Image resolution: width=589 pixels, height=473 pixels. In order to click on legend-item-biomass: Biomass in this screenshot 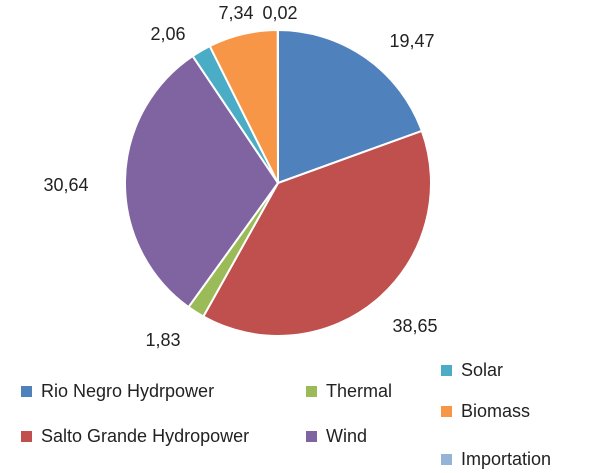, I will do `click(485, 411)`.